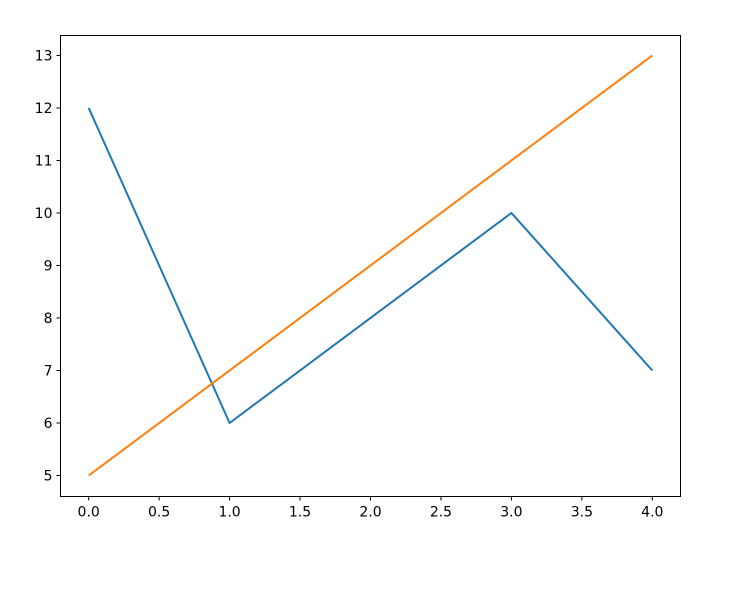 Image resolution: width=731 pixels, height=589 pixels. Describe the element at coordinates (89, 513) in the screenshot. I see `x-tick-label: 0.0` at that location.